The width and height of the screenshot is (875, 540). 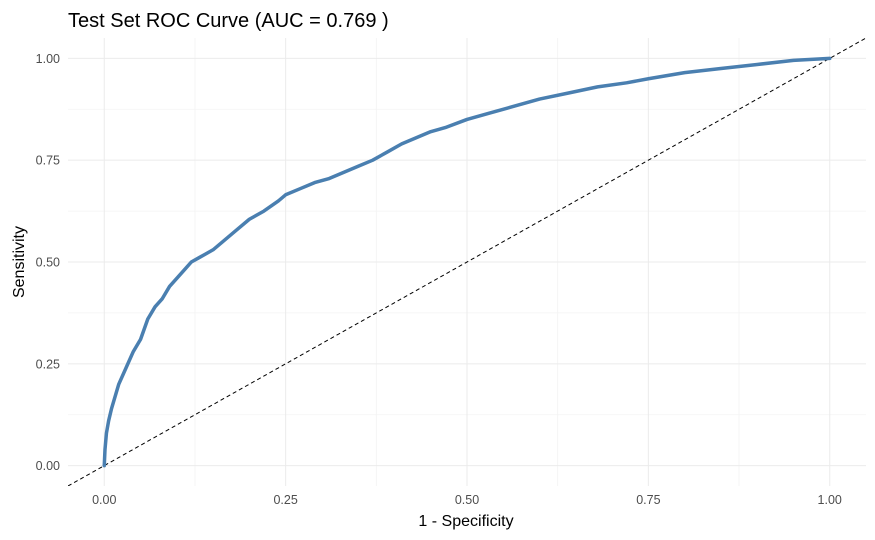 I want to click on x-tick-label: 0.25, so click(x=285, y=500).